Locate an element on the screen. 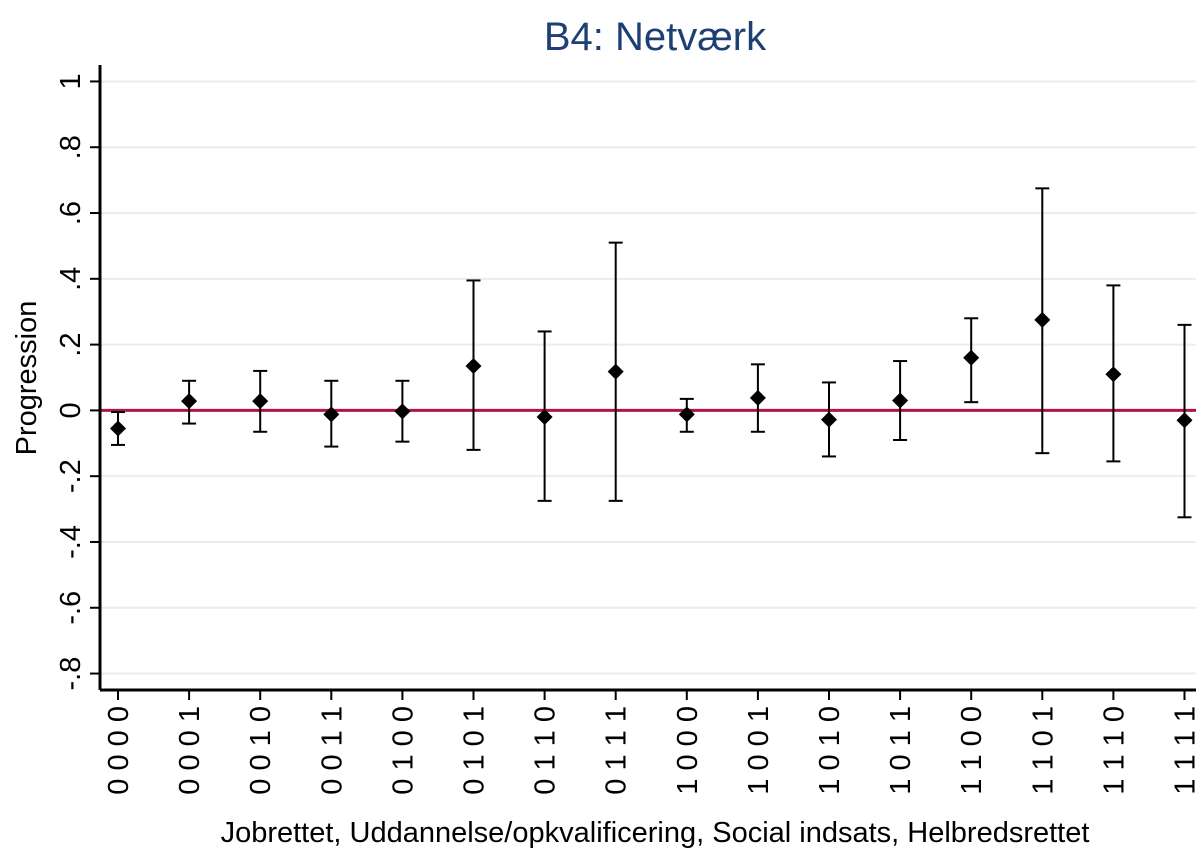 This screenshot has width=1196, height=855. x-tick-label: 1 1 1 1 is located at coordinates (1183, 750).